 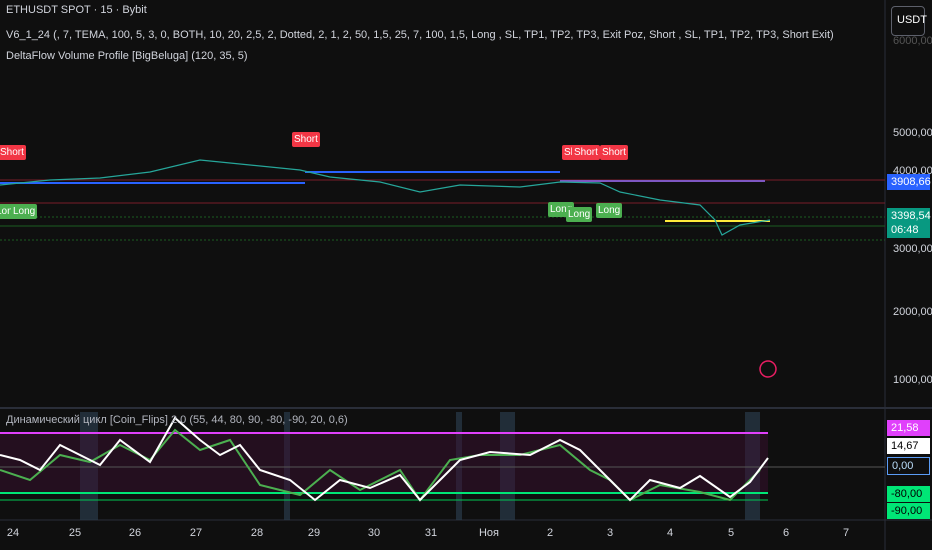 I want to click on currency-button, so click(x=908, y=21).